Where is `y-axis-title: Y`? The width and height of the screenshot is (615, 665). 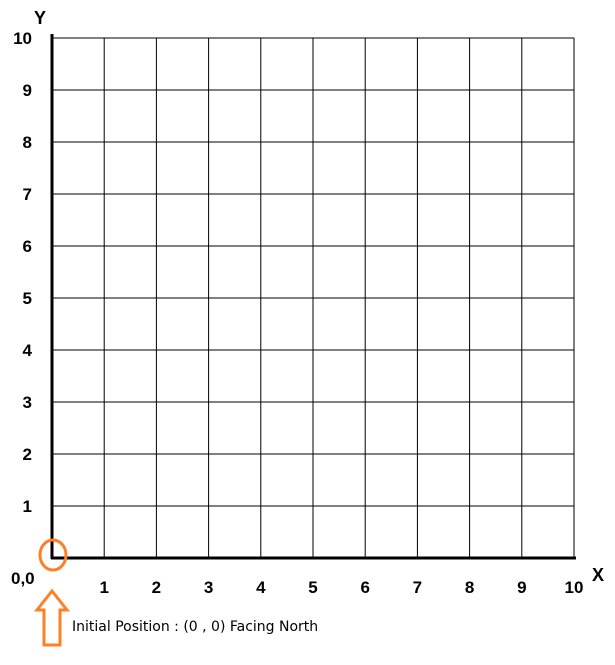 y-axis-title: Y is located at coordinates (40, 18).